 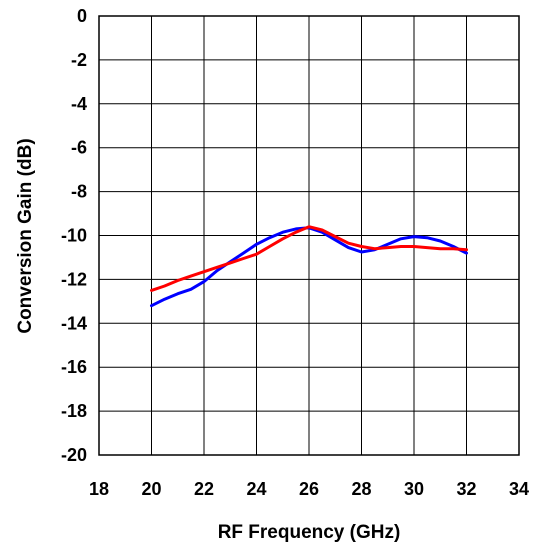 What do you see at coordinates (466, 489) in the screenshot?
I see `x-tick-label: 32` at bounding box center [466, 489].